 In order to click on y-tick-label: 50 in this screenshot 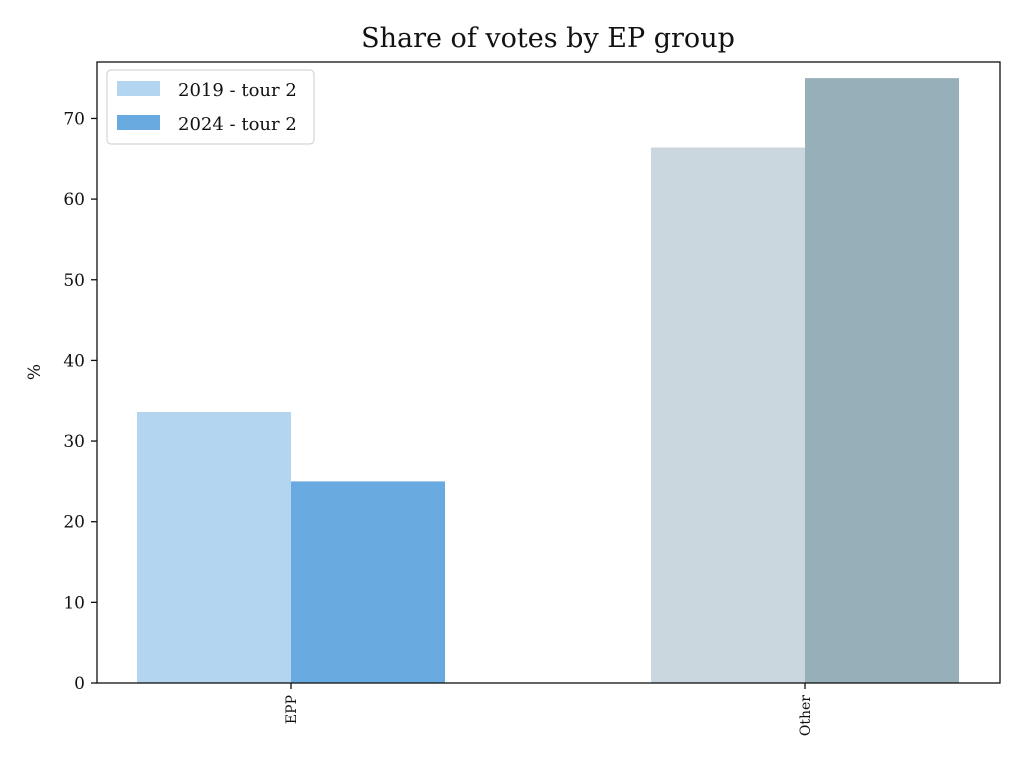, I will do `click(74, 281)`.